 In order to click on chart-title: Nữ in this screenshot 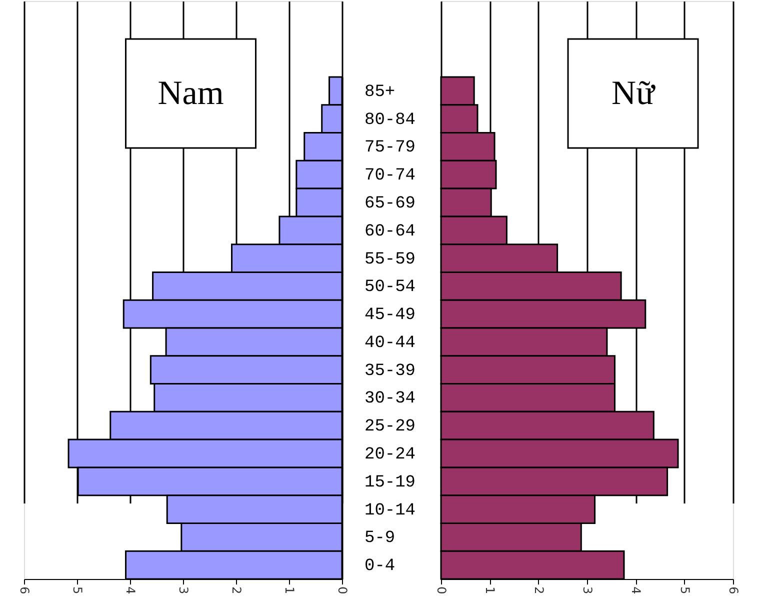, I will do `click(634, 93)`.